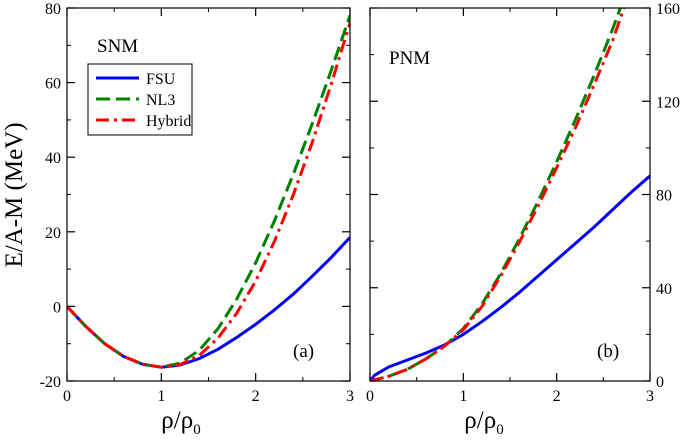 This screenshot has height=443, width=692. What do you see at coordinates (53, 84) in the screenshot?
I see `panel-a-y-tick-label: 60` at bounding box center [53, 84].